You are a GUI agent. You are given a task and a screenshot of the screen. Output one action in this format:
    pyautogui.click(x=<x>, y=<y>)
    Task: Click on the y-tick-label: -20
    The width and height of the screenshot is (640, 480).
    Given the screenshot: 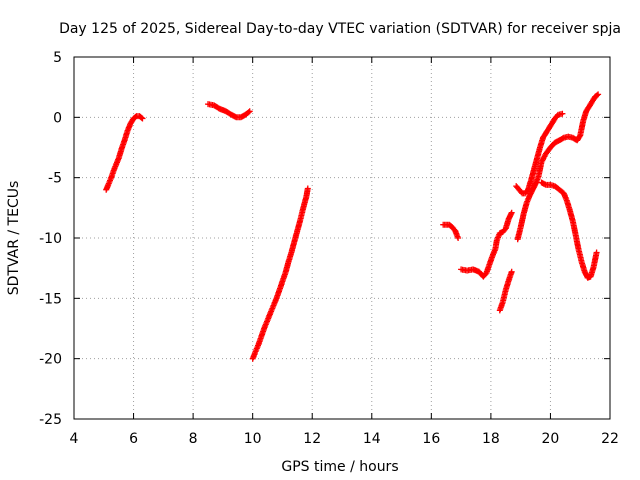 What is the action you would take?
    pyautogui.click(x=50, y=360)
    